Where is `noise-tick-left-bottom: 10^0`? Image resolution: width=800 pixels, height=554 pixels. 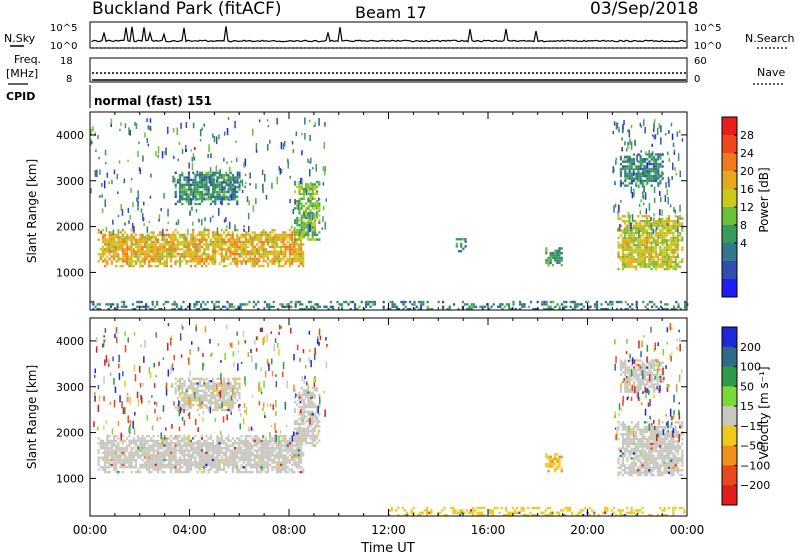 noise-tick-left-bottom: 10^0 is located at coordinates (63, 46).